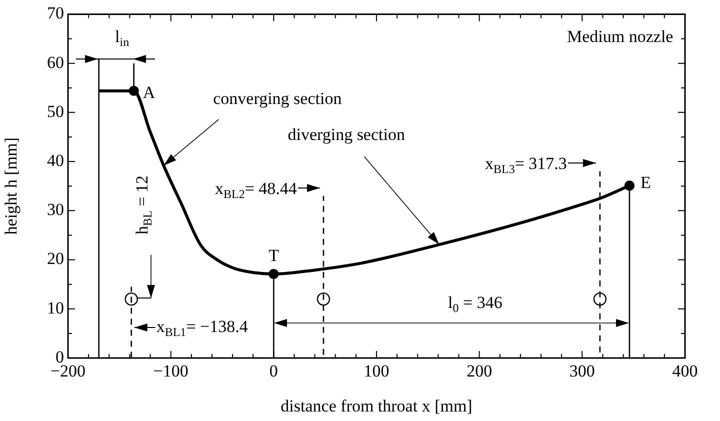 Image resolution: width=720 pixels, height=421 pixels. I want to click on annotation: x$_{BL2}$= 48.44, so click(256, 190).